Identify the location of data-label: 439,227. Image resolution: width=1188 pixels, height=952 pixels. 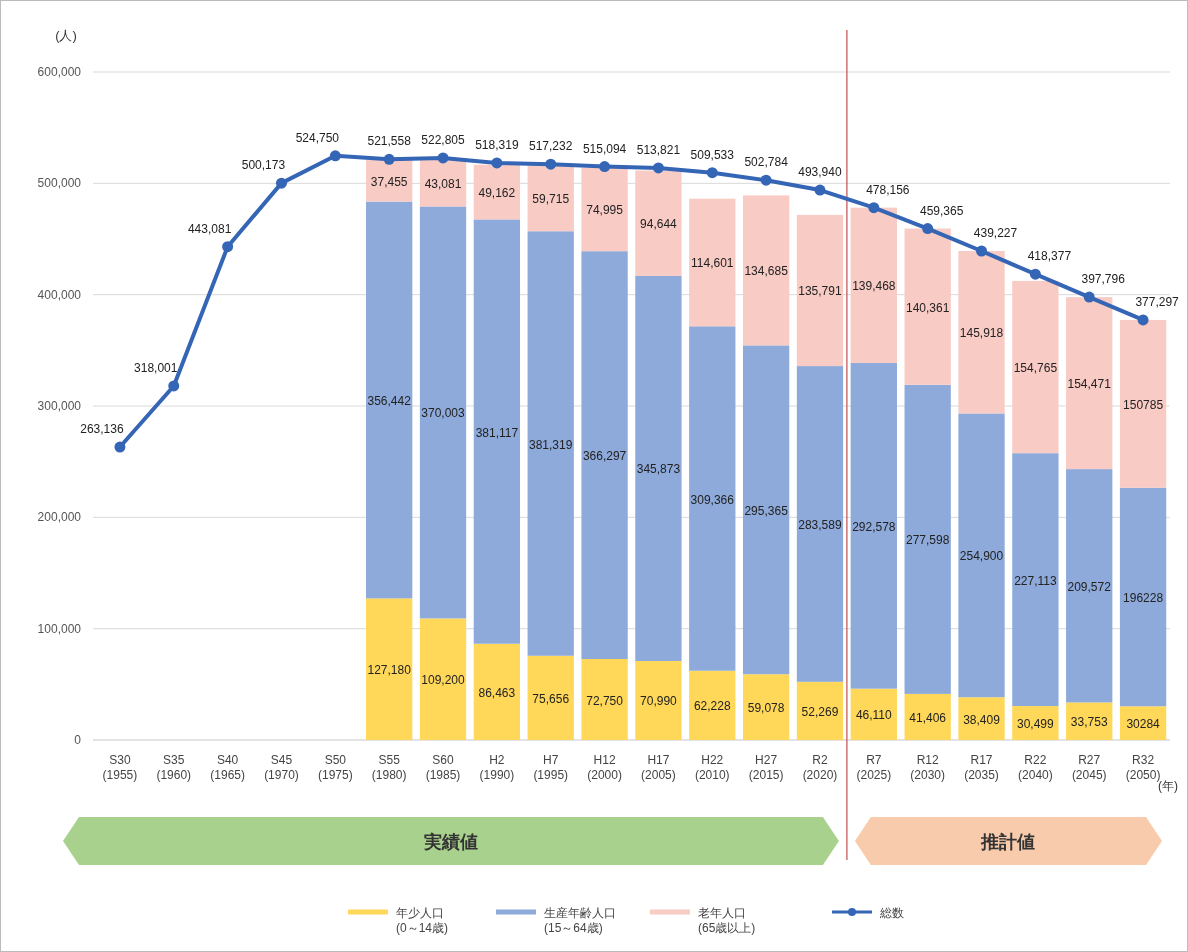
(995, 232).